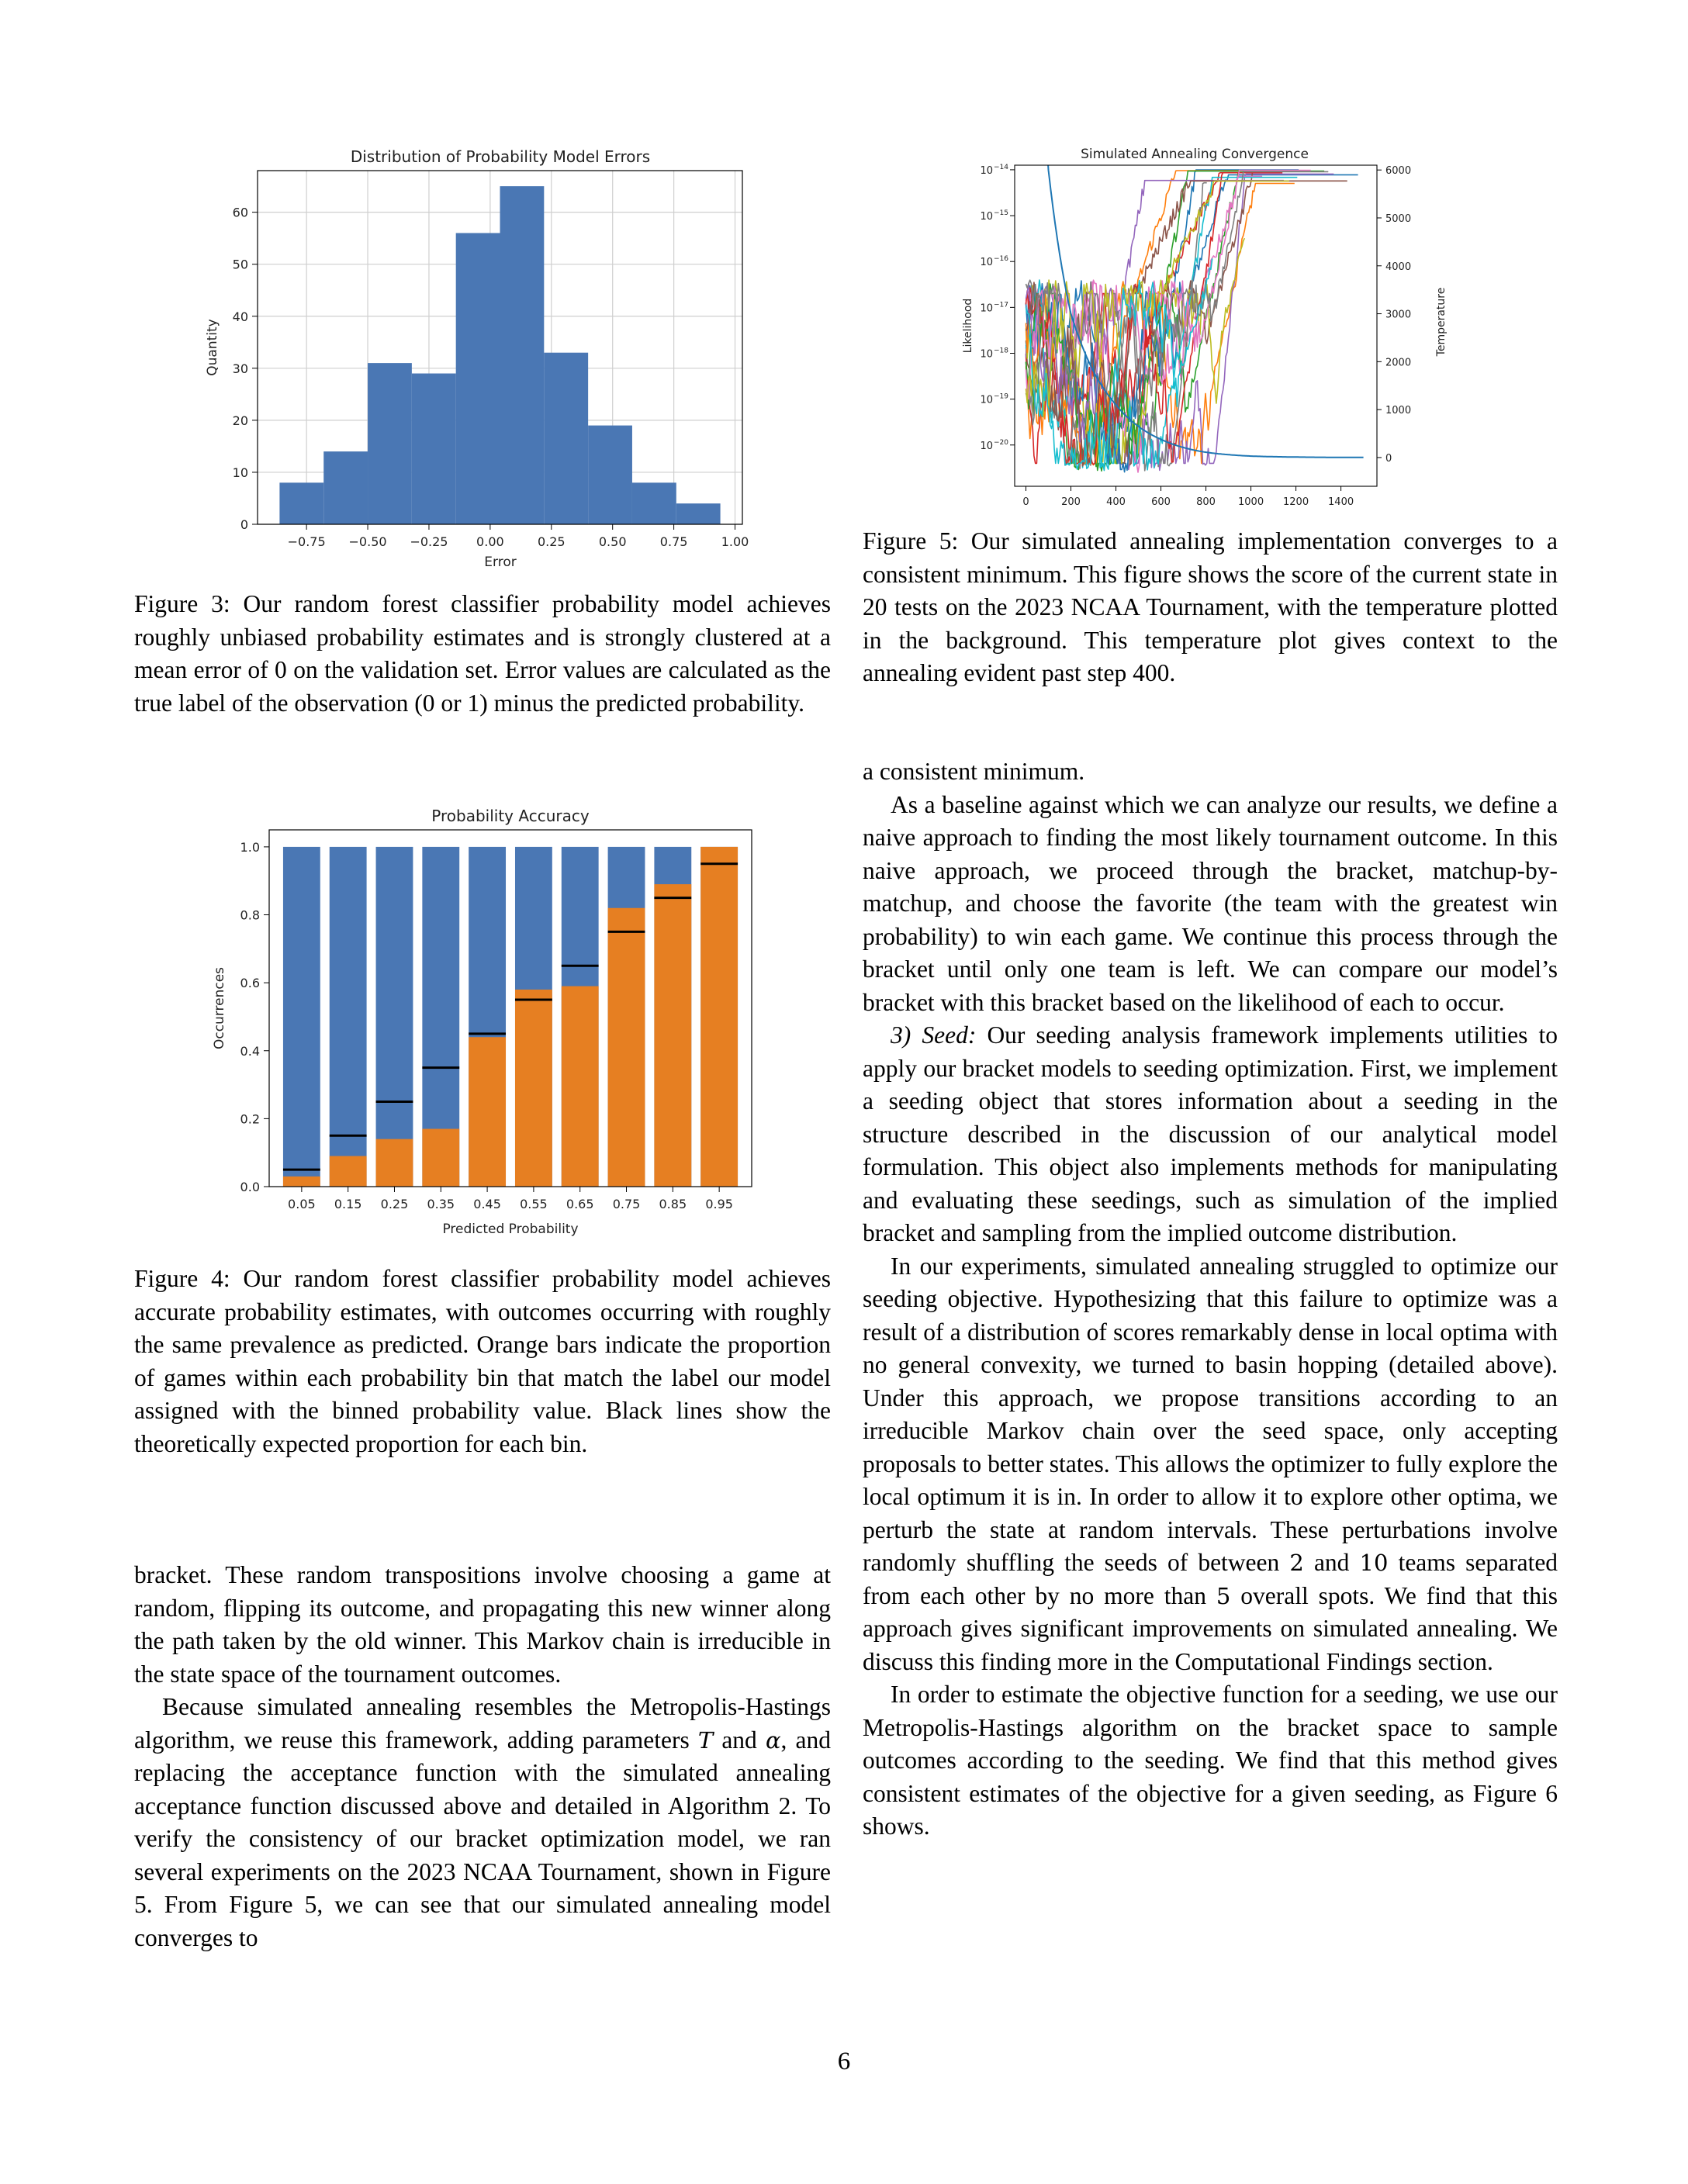 This screenshot has height=2184, width=1688. What do you see at coordinates (441, 1204) in the screenshot?
I see `x-tick-label: 0.35` at bounding box center [441, 1204].